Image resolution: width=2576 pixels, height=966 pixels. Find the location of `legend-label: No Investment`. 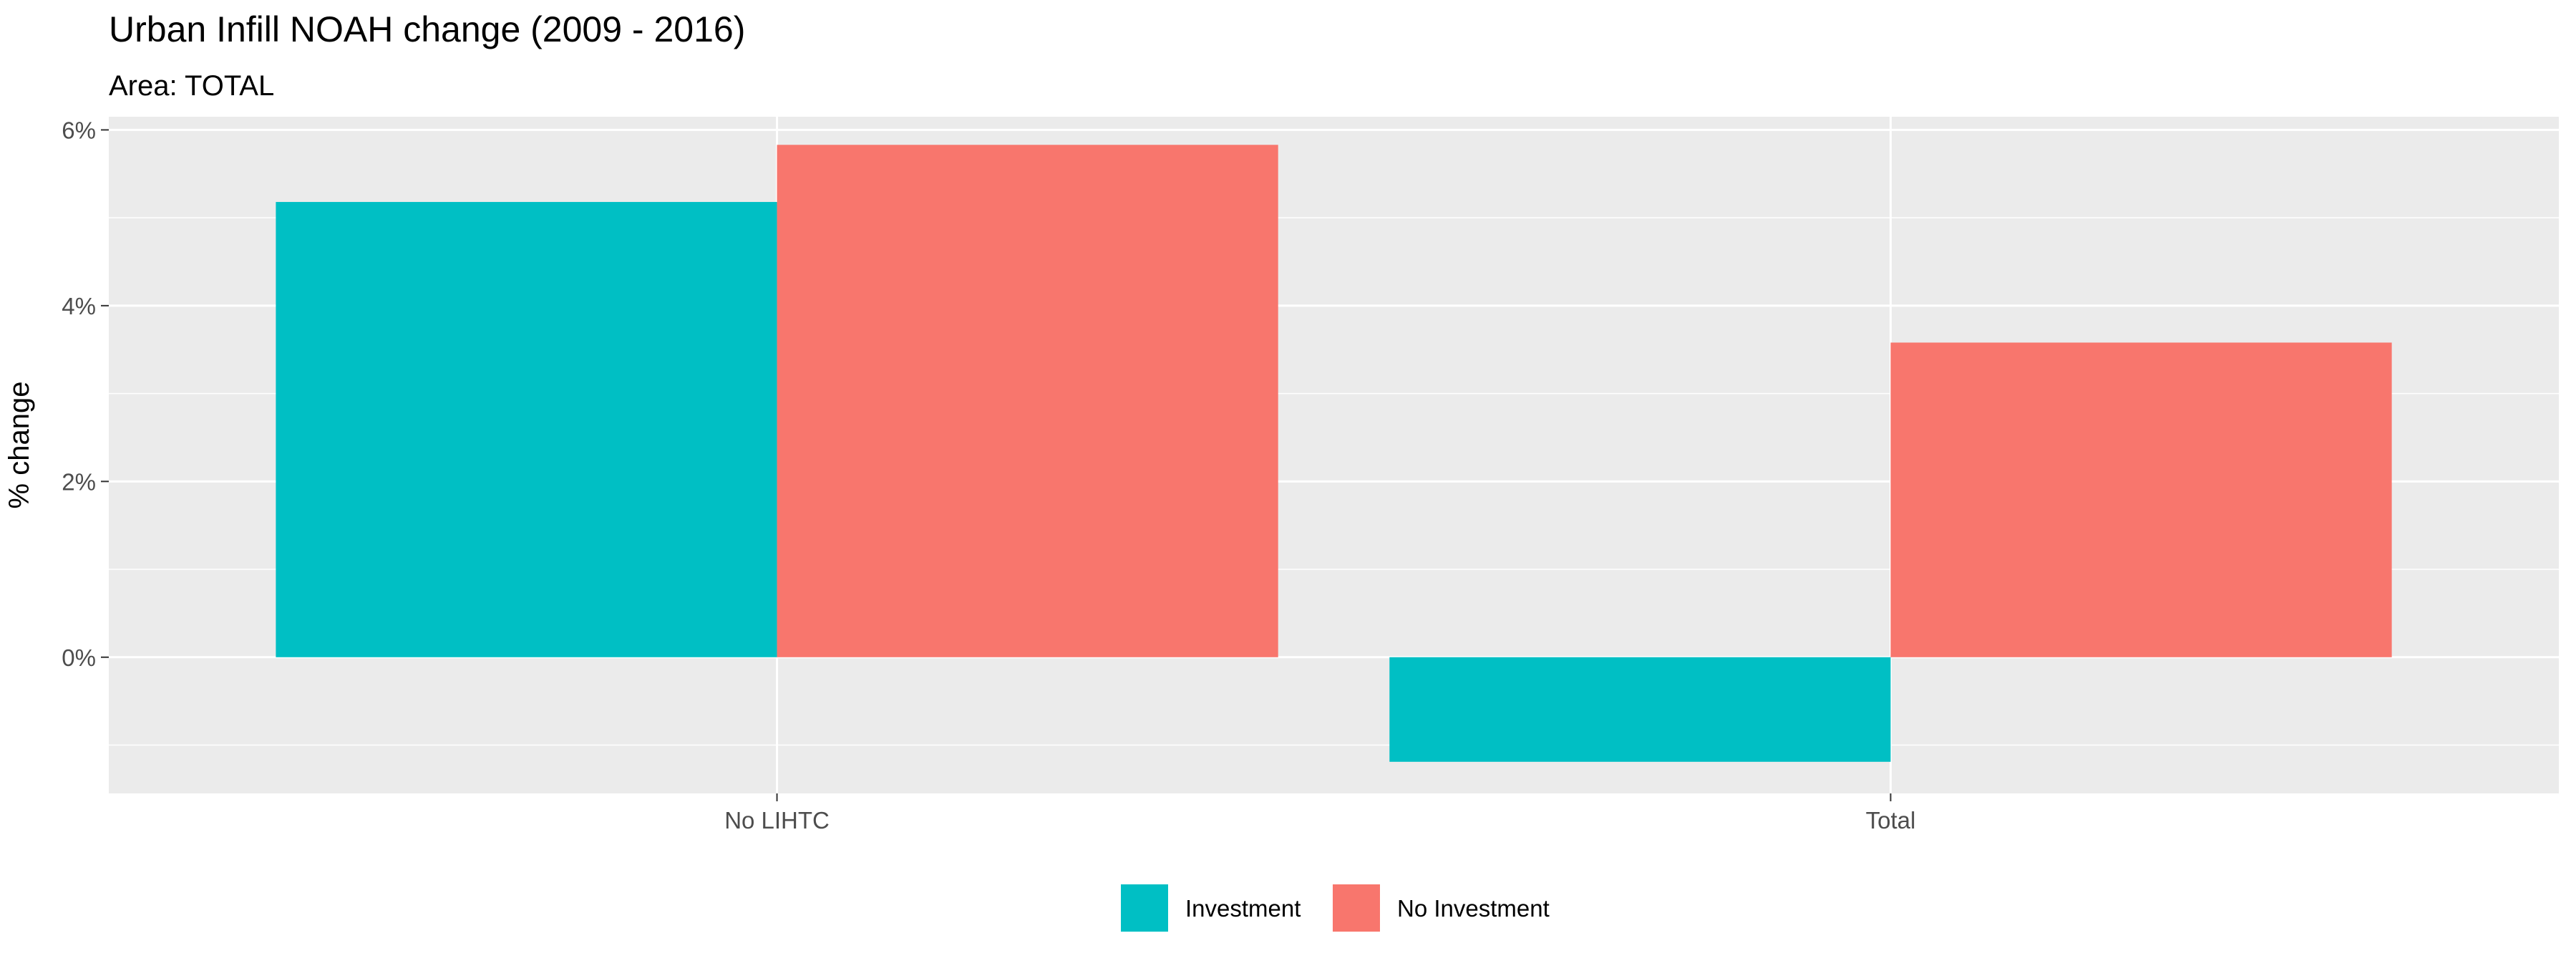

legend-label: No Investment is located at coordinates (1473, 908).